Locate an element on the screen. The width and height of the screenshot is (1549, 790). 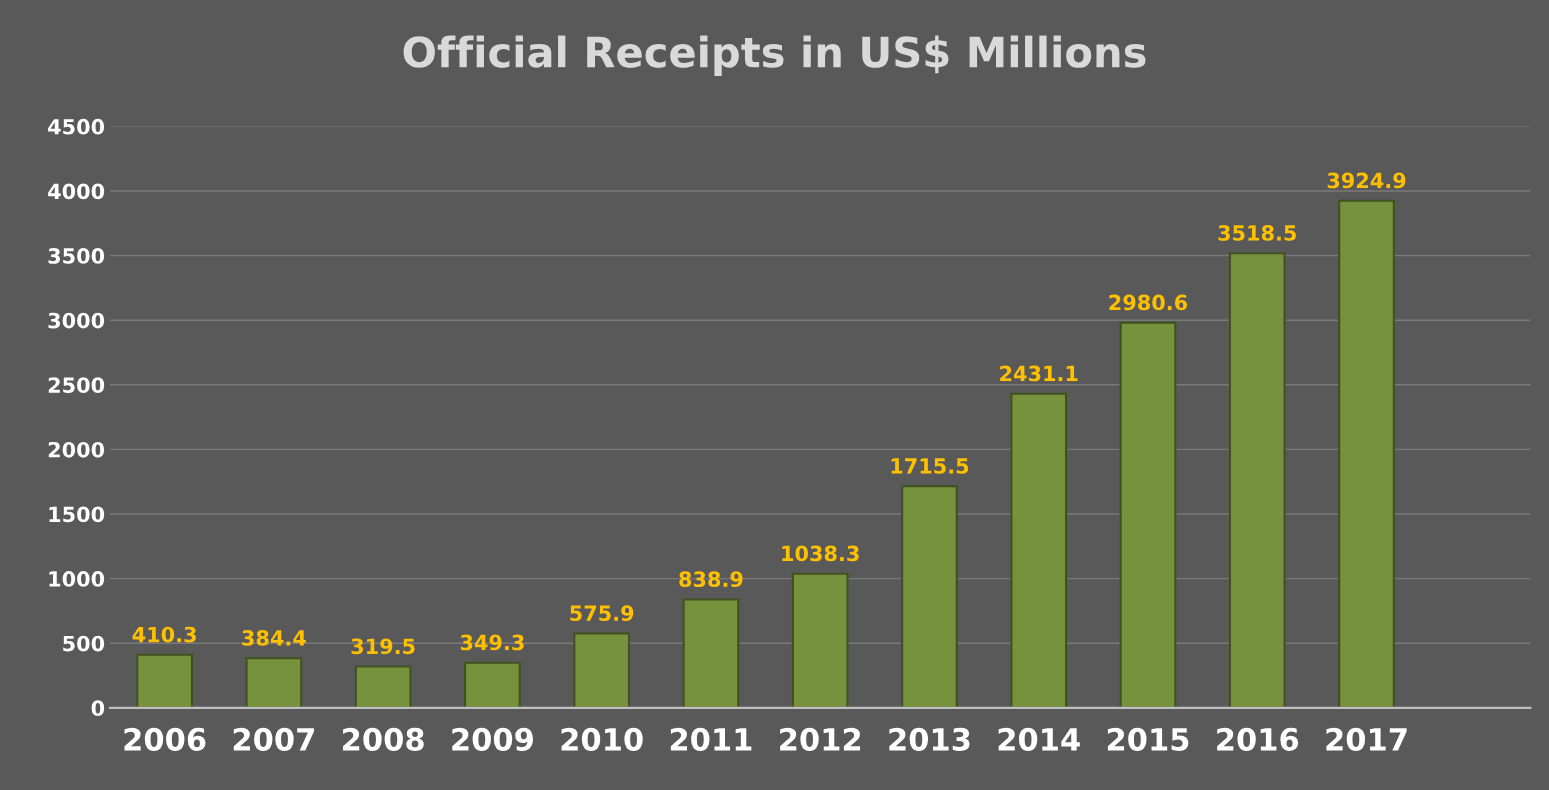
data-label: 1715.5 is located at coordinates (930, 466).